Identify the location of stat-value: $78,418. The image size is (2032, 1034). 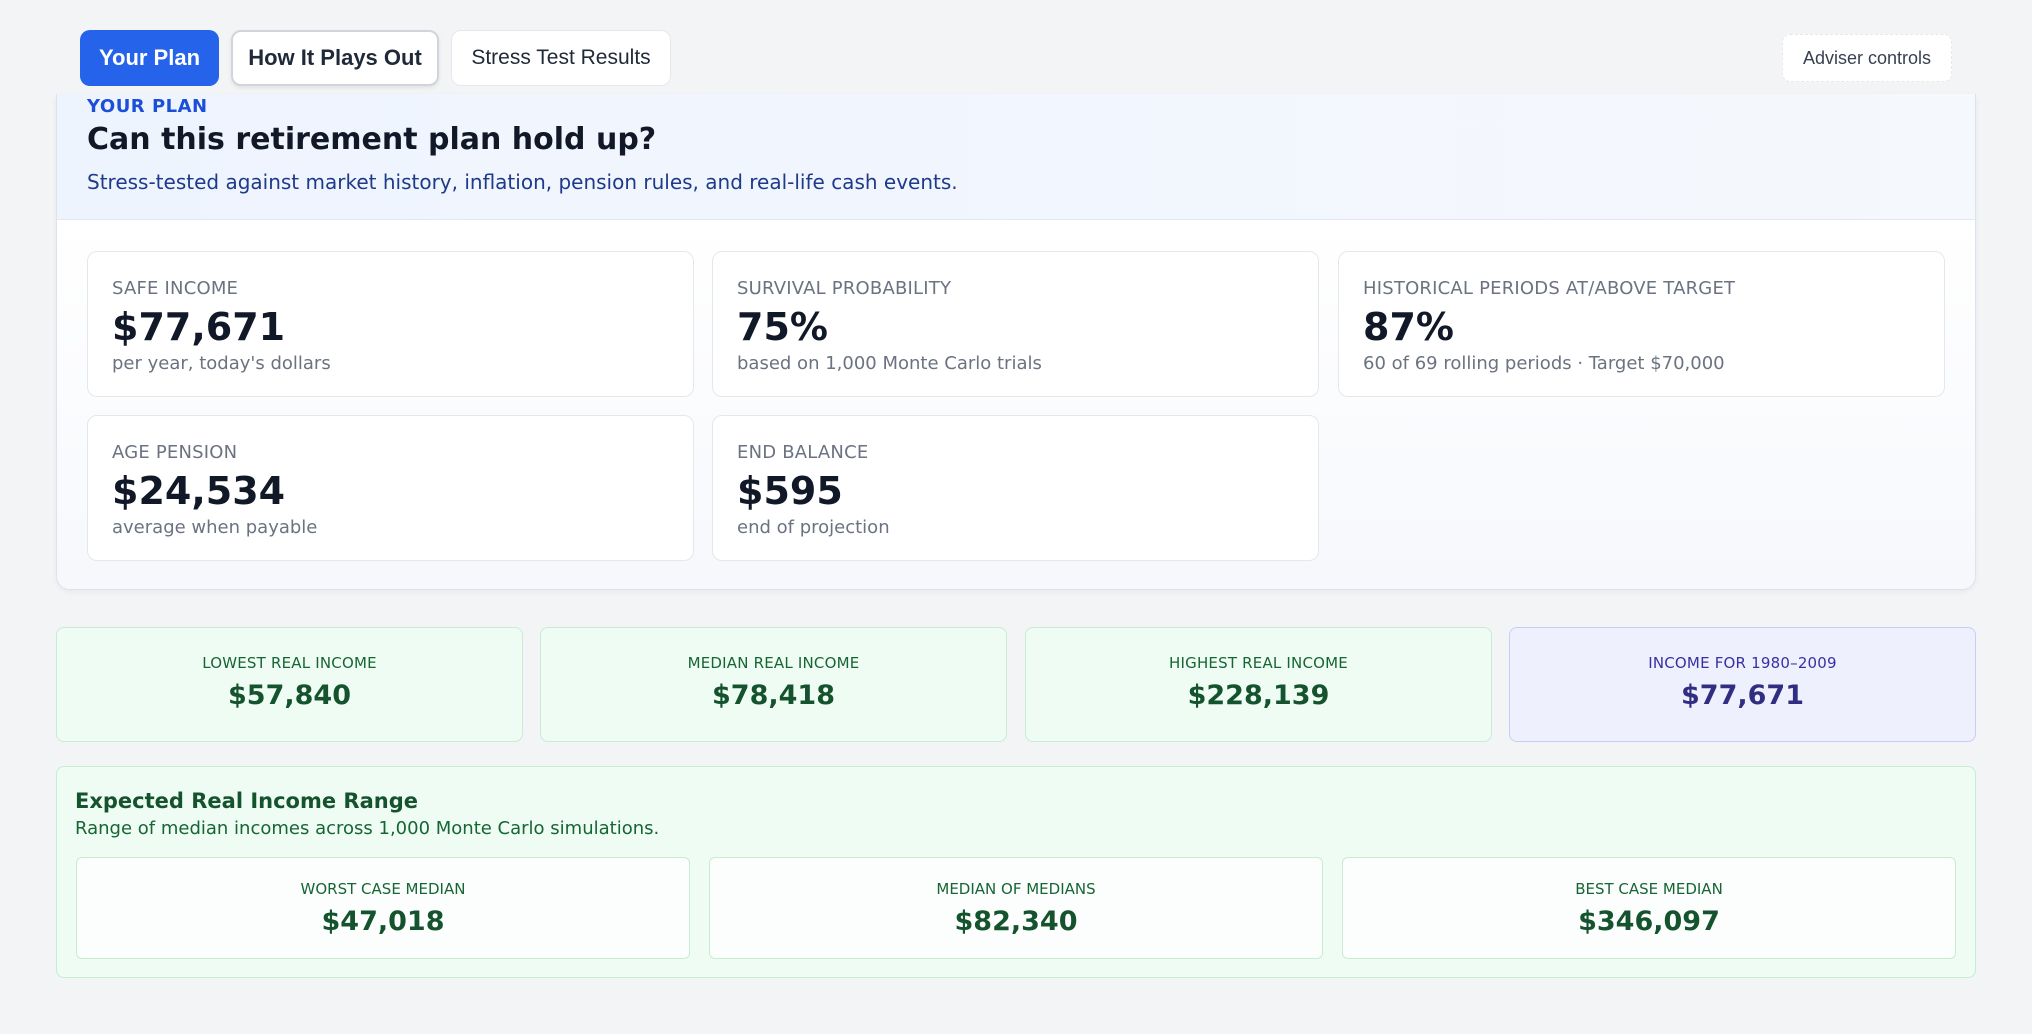
(773, 695).